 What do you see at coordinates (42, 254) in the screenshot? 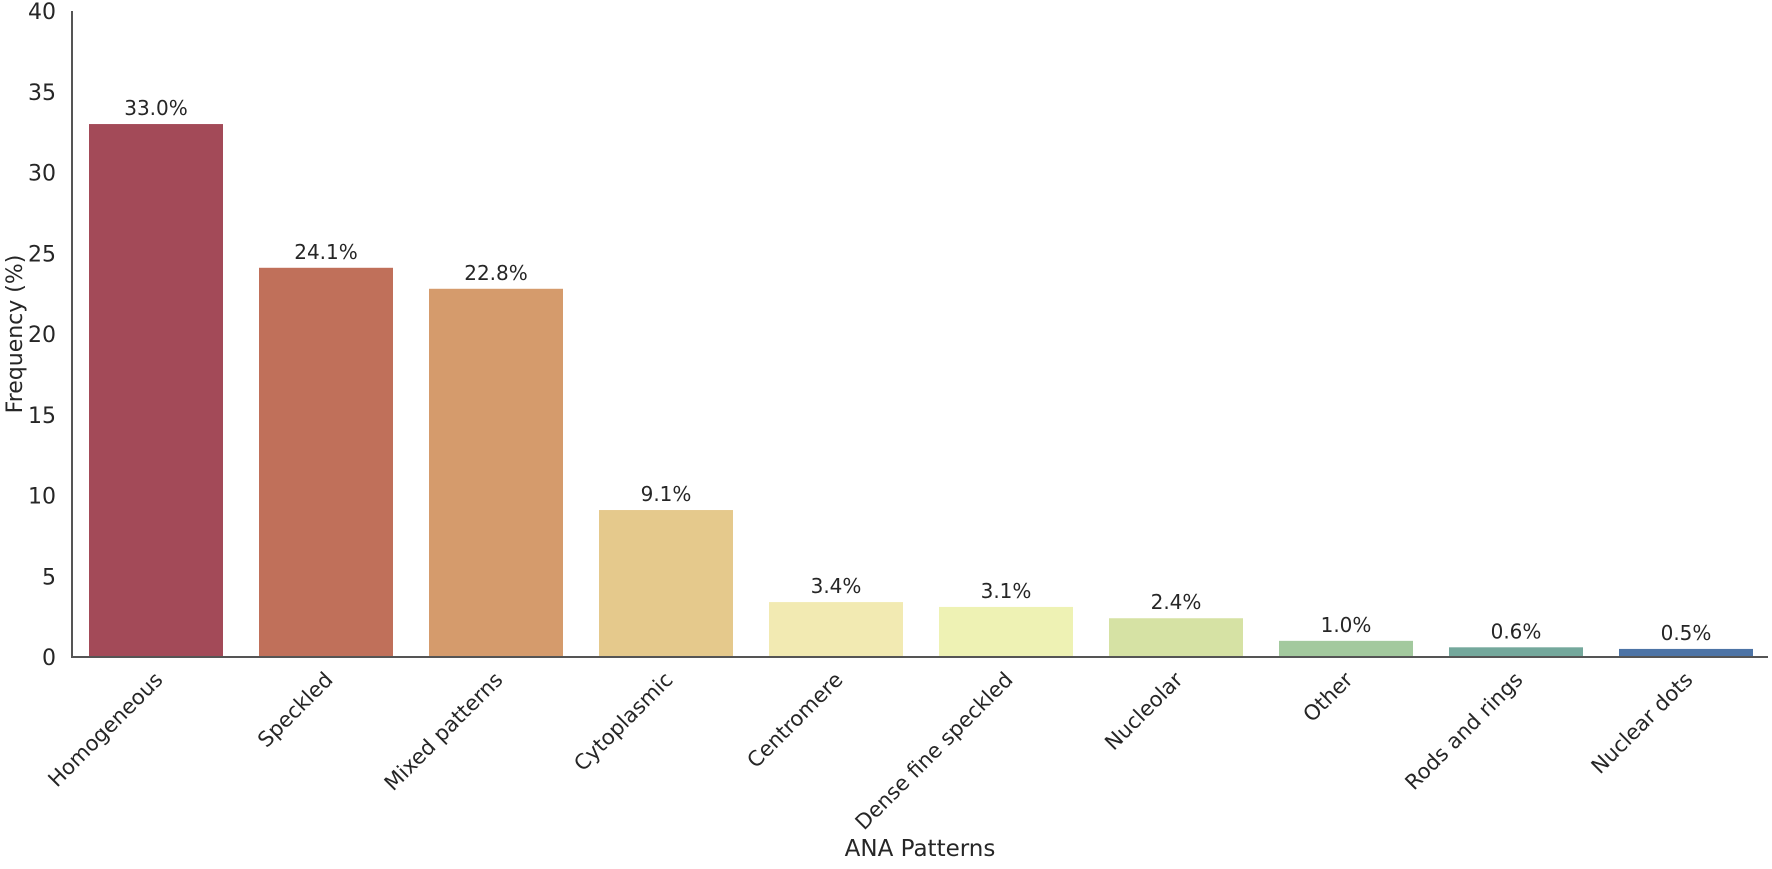
I see `y-tick-label: 25` at bounding box center [42, 254].